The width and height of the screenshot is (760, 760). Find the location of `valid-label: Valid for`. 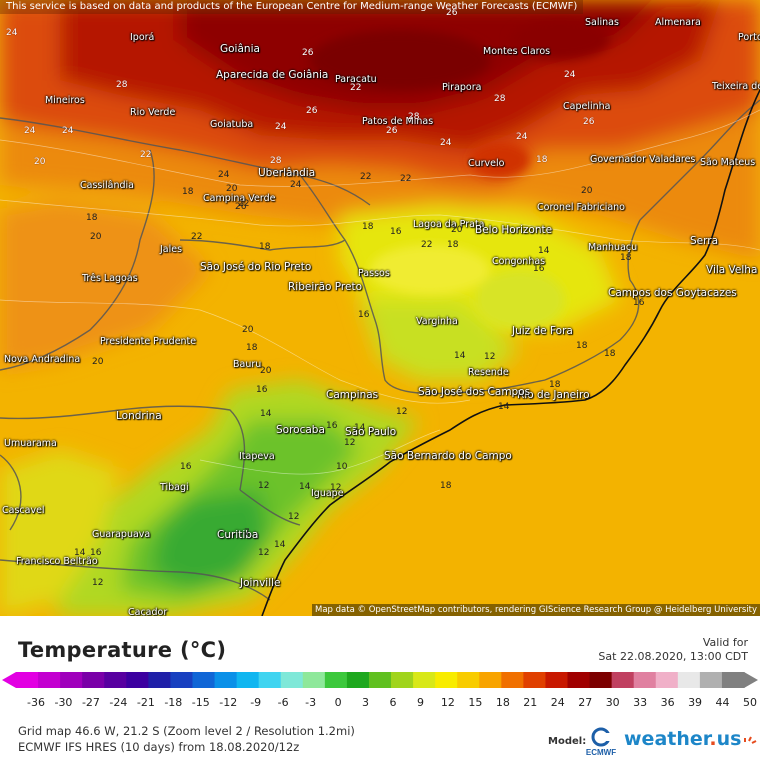

valid-label: Valid for is located at coordinates (725, 642).